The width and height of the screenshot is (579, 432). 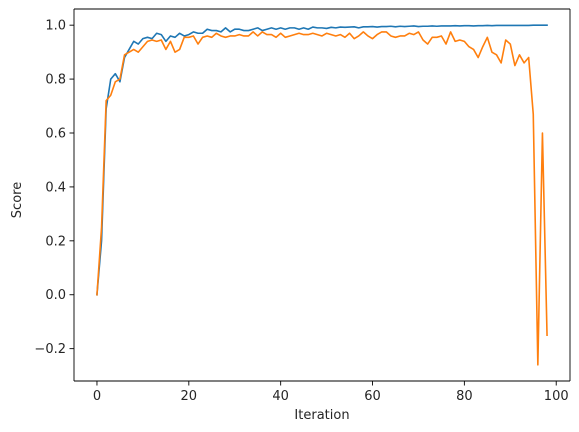 What do you see at coordinates (321, 415) in the screenshot?
I see `x-axis-label: Iteration` at bounding box center [321, 415].